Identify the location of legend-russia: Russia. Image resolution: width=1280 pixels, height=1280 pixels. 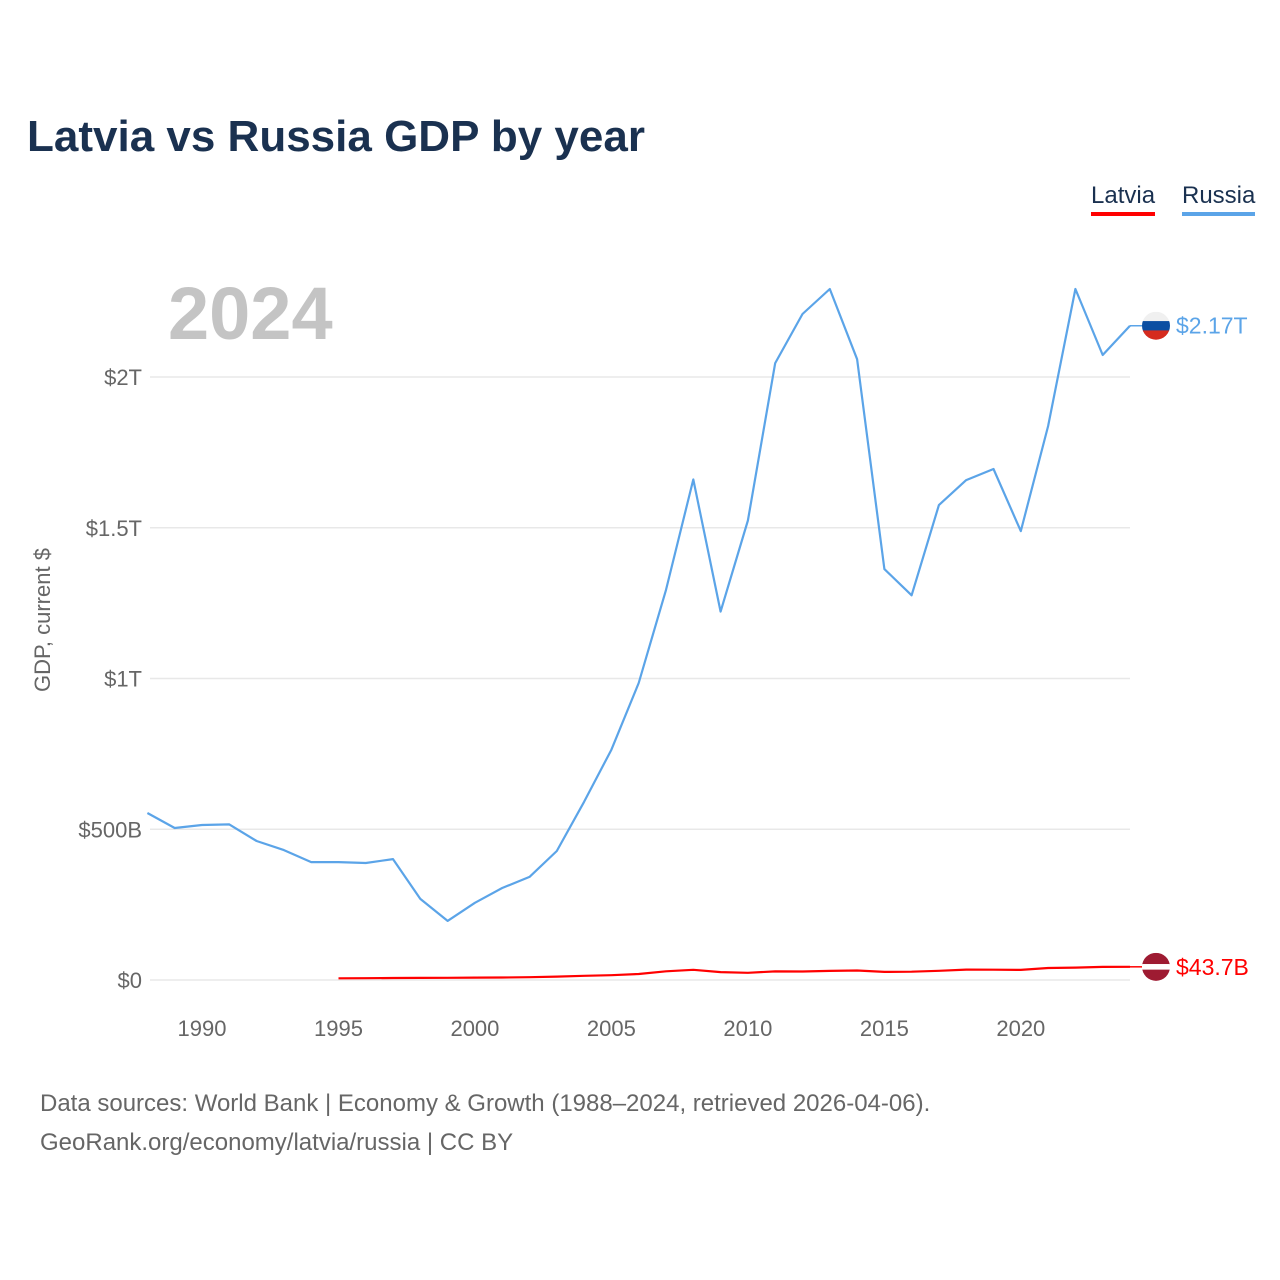
(1219, 199).